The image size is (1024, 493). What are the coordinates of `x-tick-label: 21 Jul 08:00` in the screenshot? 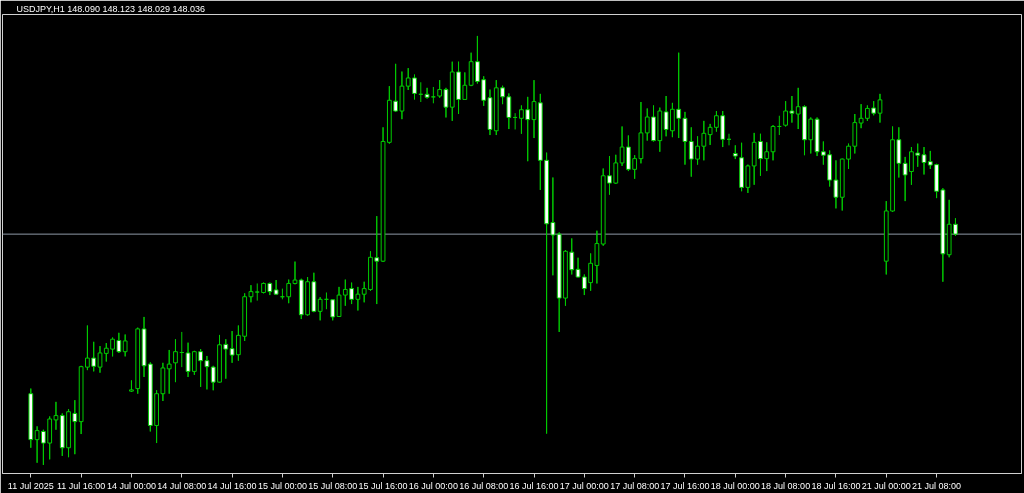 It's located at (937, 485).